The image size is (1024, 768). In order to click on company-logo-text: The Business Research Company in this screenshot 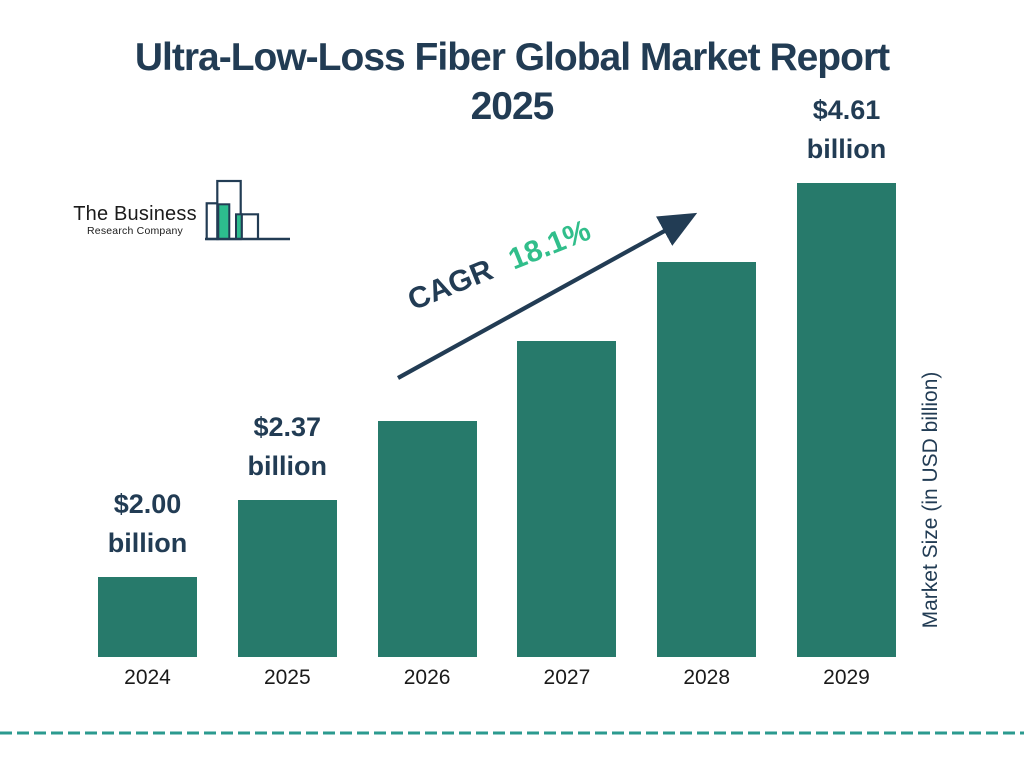, I will do `click(135, 220)`.